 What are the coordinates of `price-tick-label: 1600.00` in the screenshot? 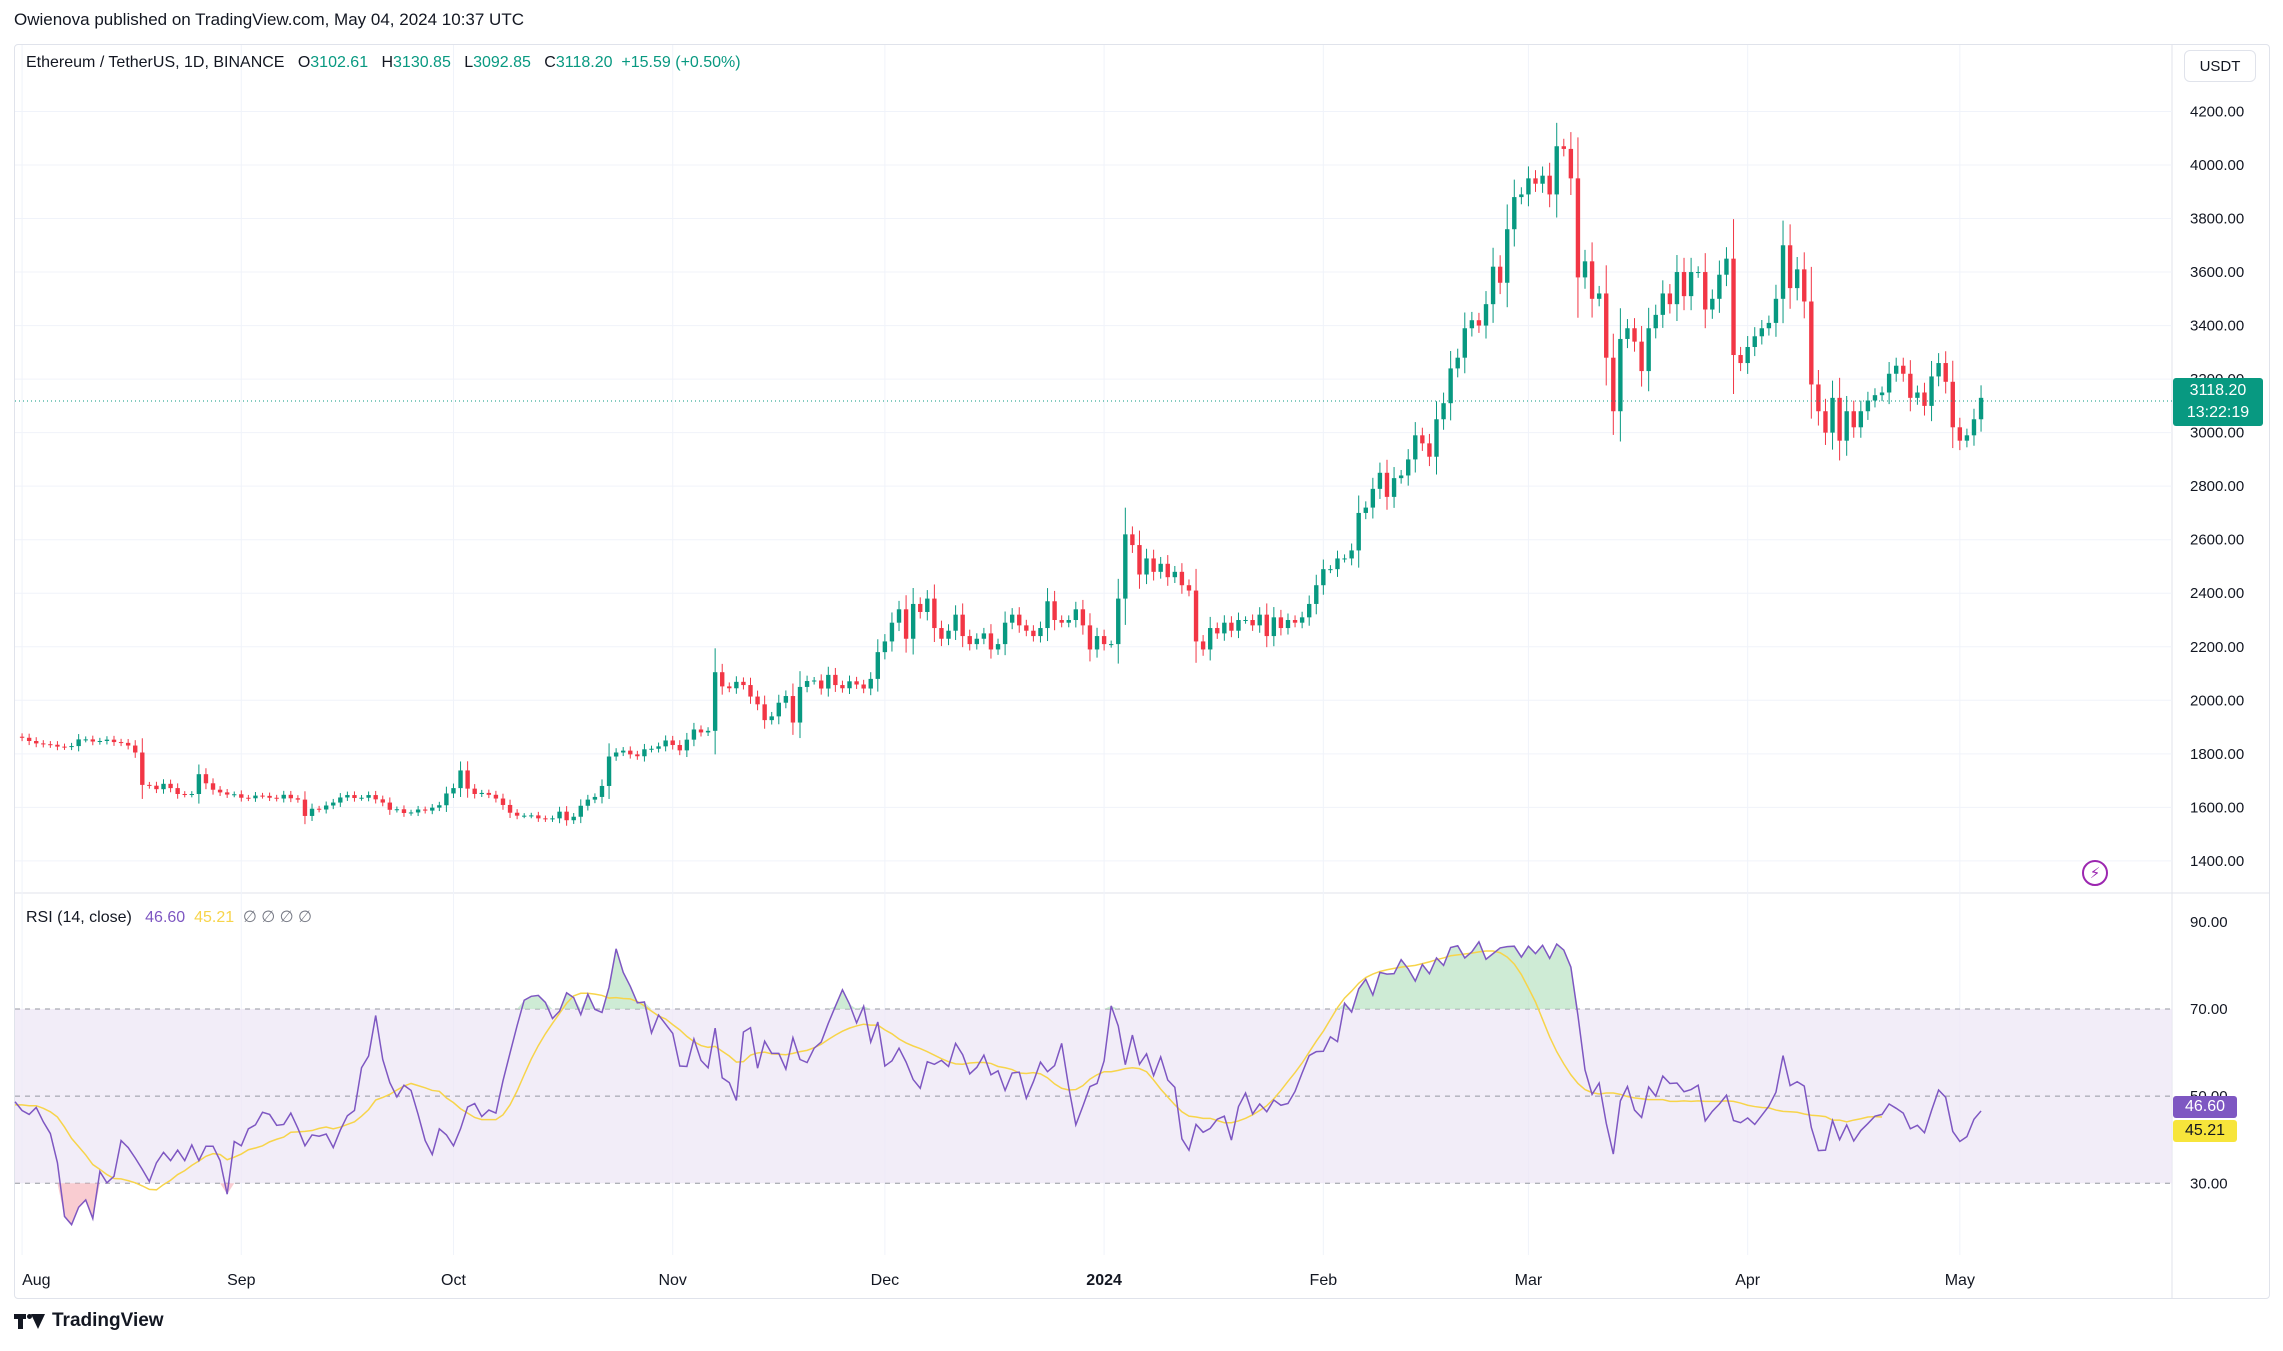 It's located at (2217, 807).